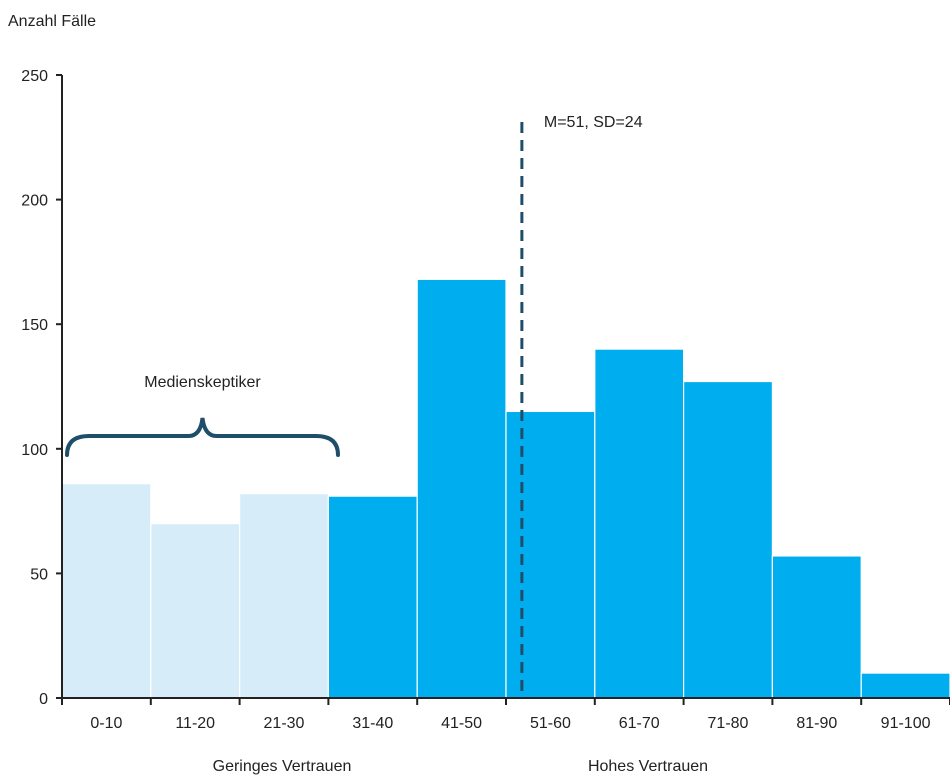 This screenshot has height=778, width=950. What do you see at coordinates (202, 382) in the screenshot?
I see `brace-annotation: Medienskeptiker` at bounding box center [202, 382].